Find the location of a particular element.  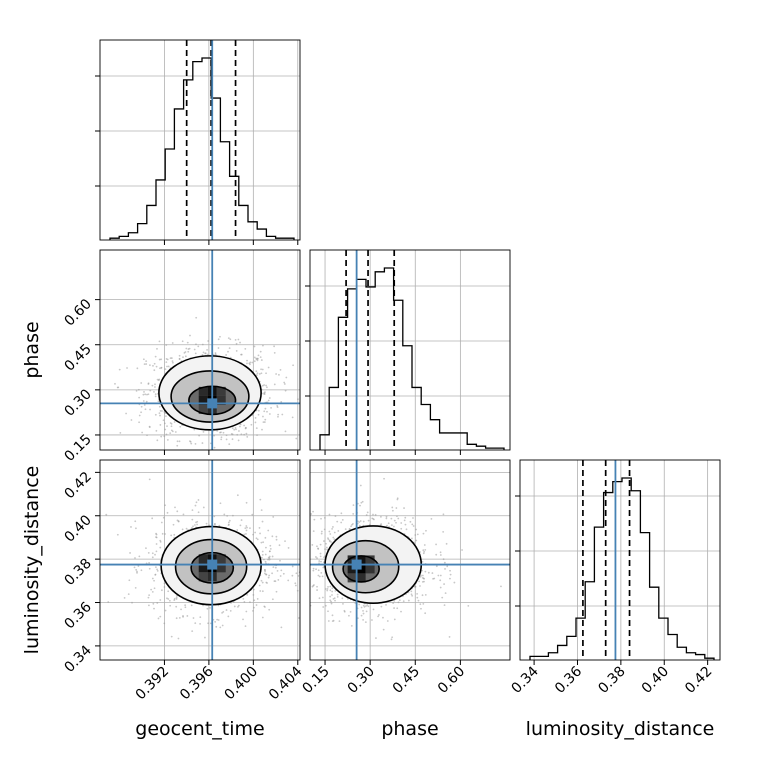

xtick-label: 0.30 is located at coordinates (361, 680).